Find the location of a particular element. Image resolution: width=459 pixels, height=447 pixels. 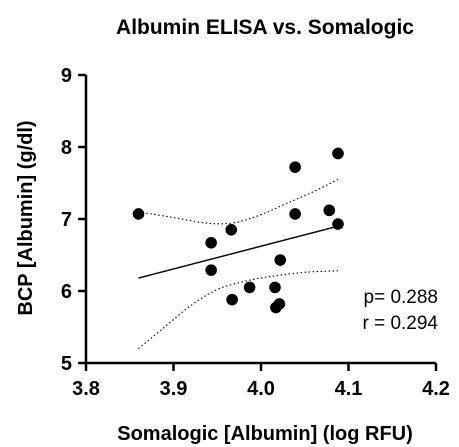

chart-title: Albumin ELISA vs. Somalogic is located at coordinates (265, 27).